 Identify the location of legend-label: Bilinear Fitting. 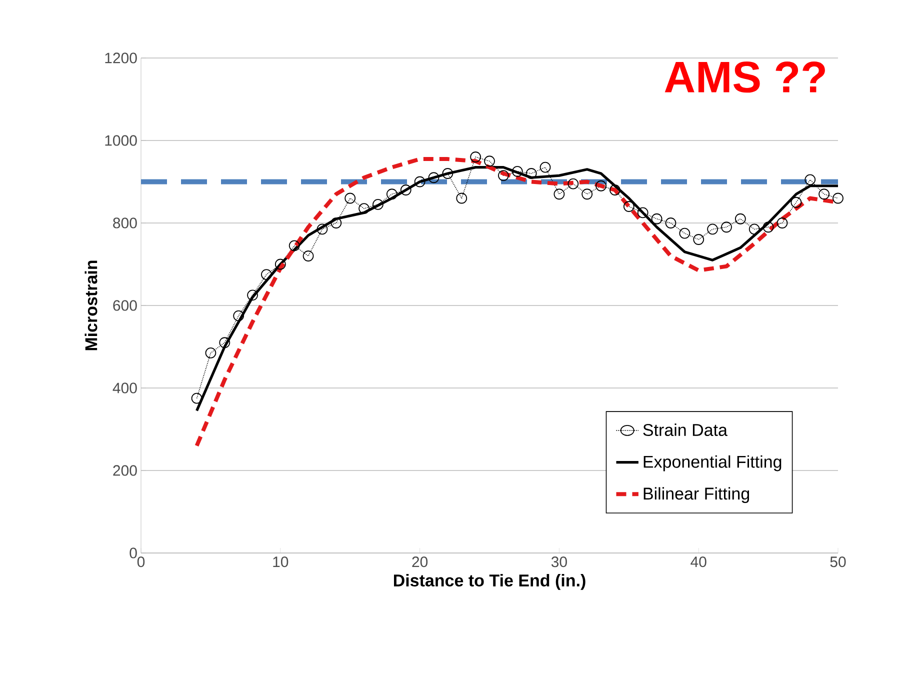
(697, 495).